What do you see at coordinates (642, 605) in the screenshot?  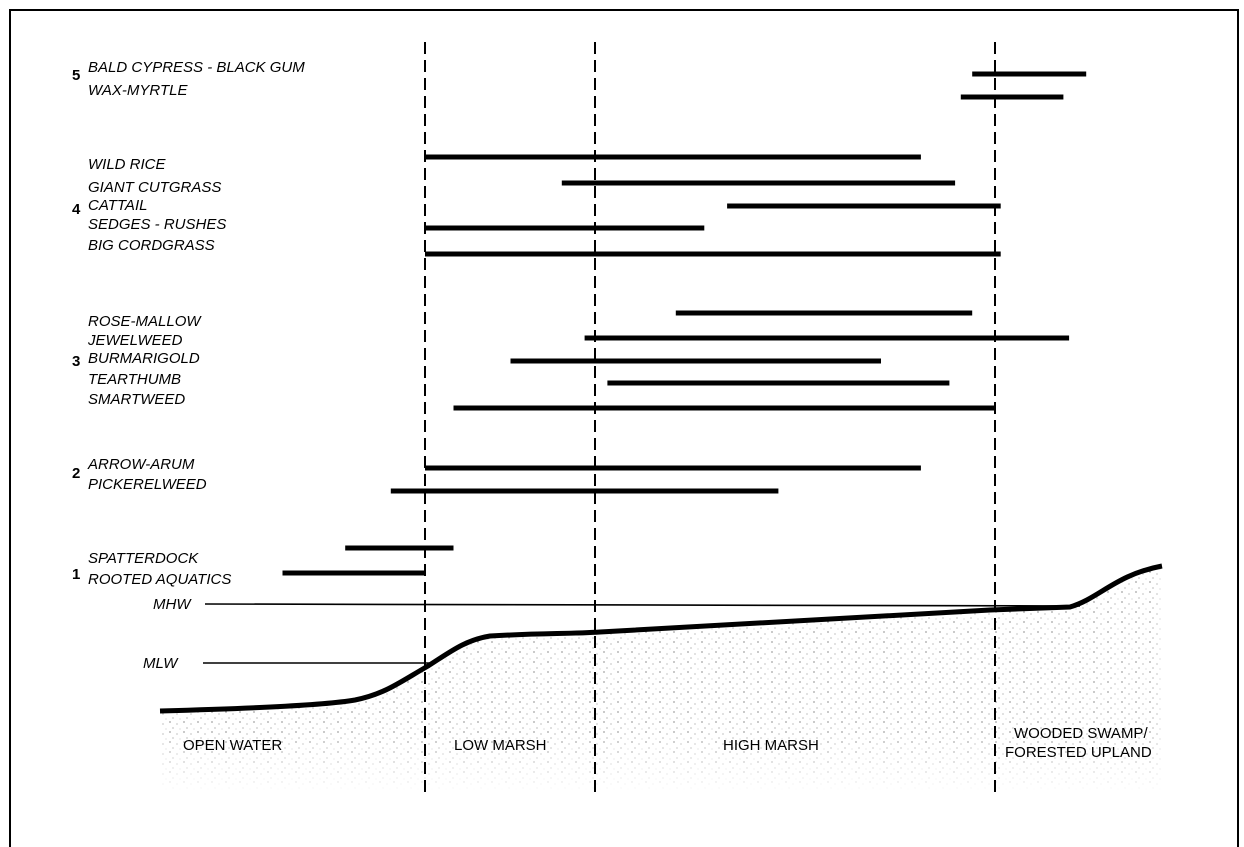 I see `mhw-line` at bounding box center [642, 605].